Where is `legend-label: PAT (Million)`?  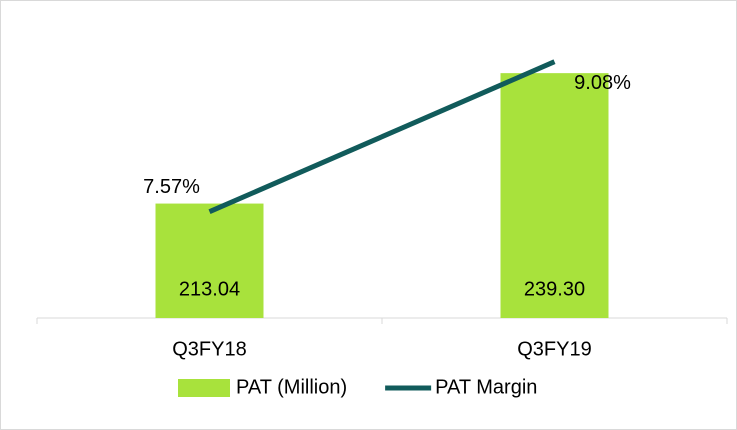 legend-label: PAT (Million) is located at coordinates (291, 387).